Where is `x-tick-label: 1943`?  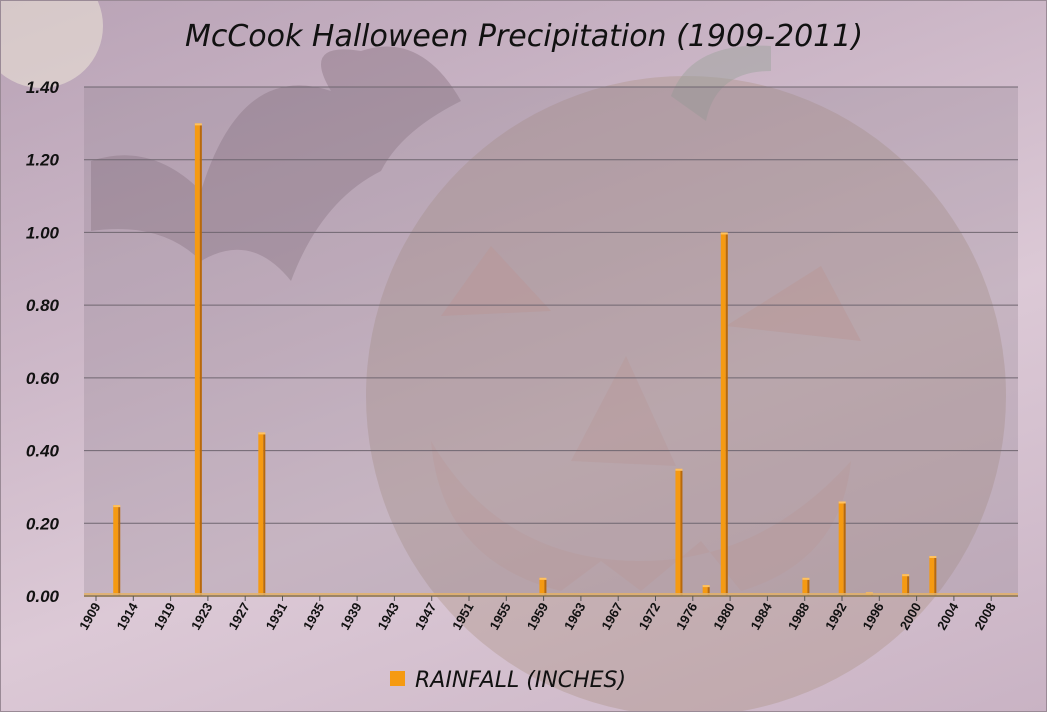
x-tick-label: 1943 is located at coordinates (388, 616).